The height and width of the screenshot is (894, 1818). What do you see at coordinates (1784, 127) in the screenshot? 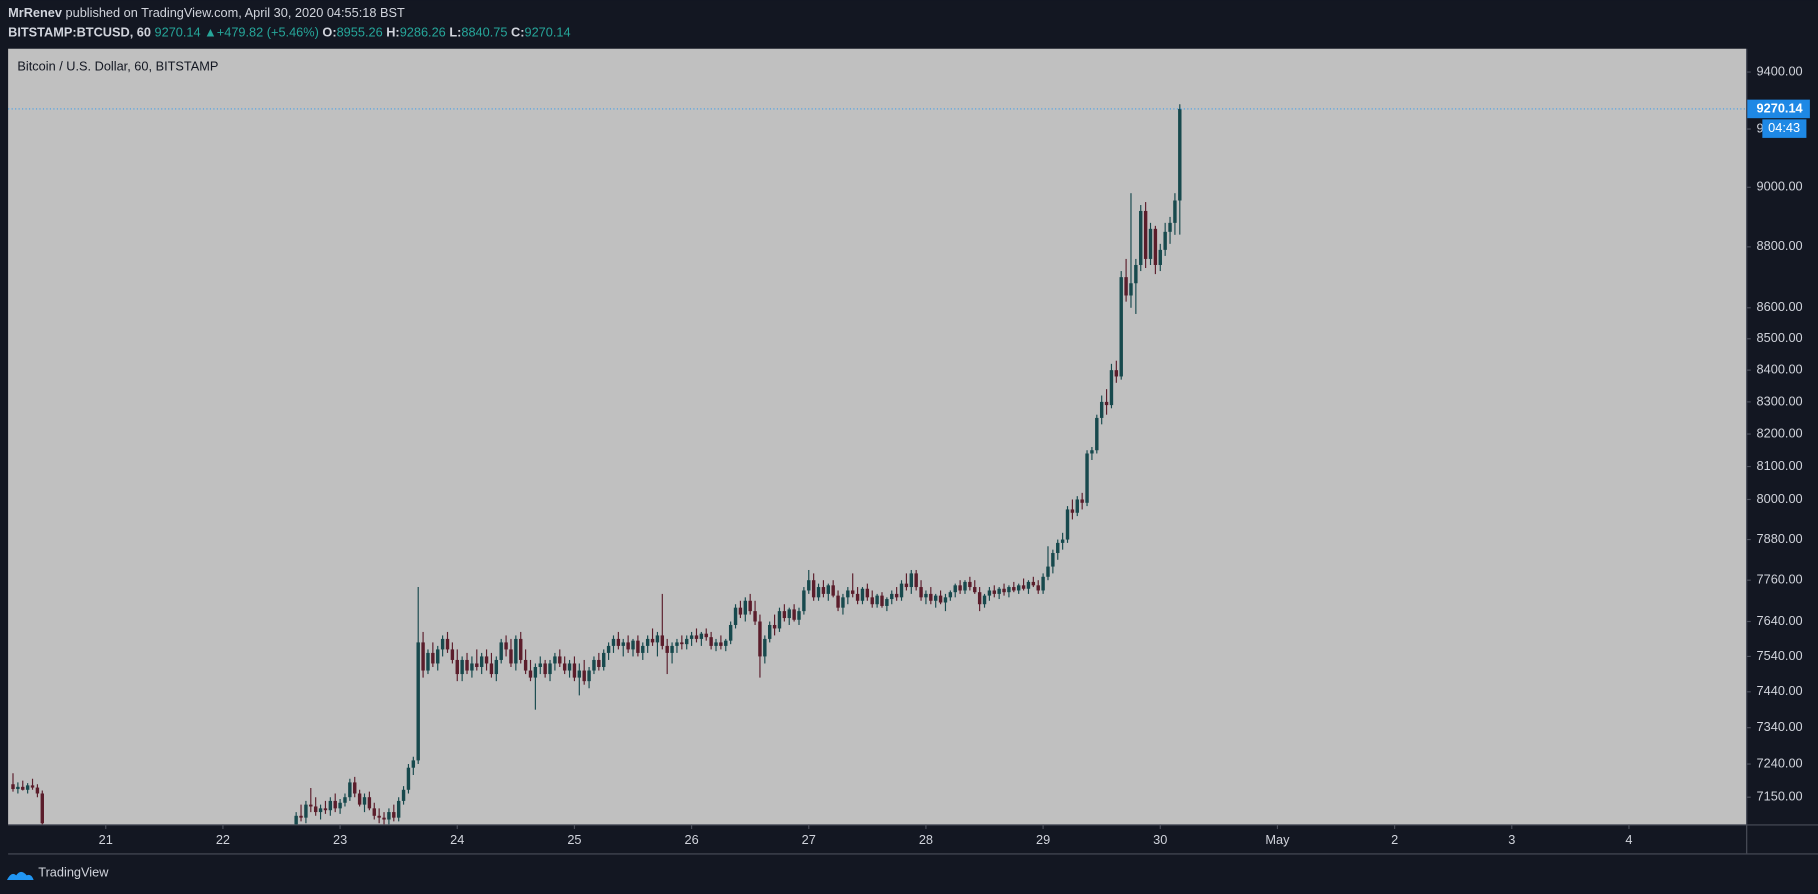
I see `countdown: 04:43` at bounding box center [1784, 127].